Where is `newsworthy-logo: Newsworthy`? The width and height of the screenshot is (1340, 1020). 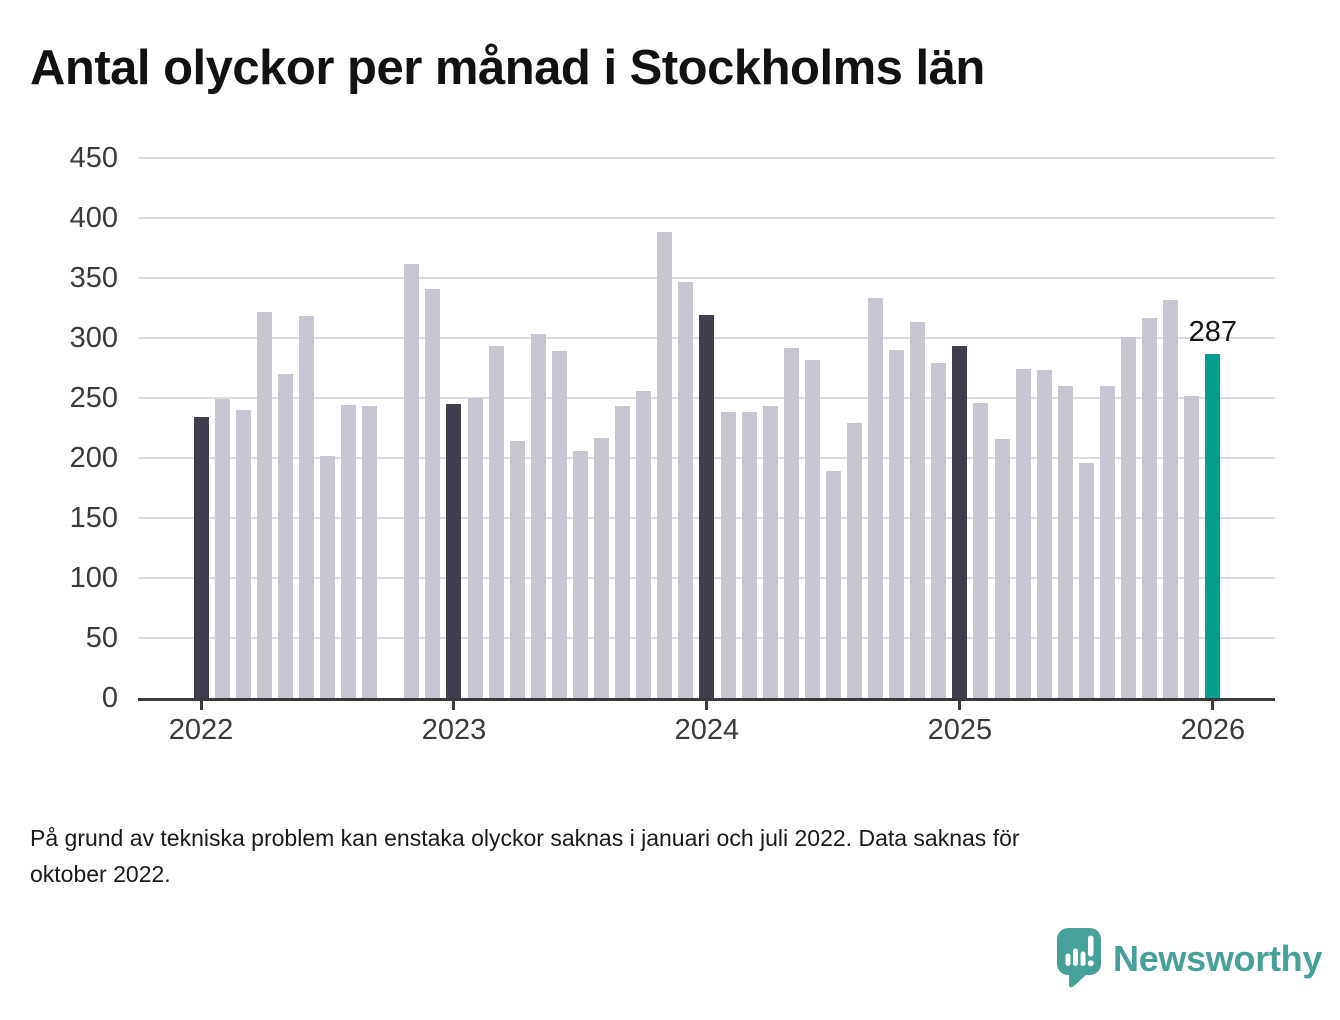 newsworthy-logo: Newsworthy is located at coordinates (1189, 959).